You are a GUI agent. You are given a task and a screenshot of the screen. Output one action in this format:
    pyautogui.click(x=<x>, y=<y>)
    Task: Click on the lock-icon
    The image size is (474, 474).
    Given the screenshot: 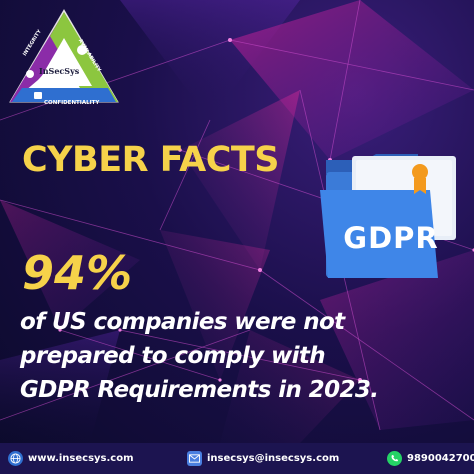 What is the action you would take?
    pyautogui.click(x=38, y=95)
    